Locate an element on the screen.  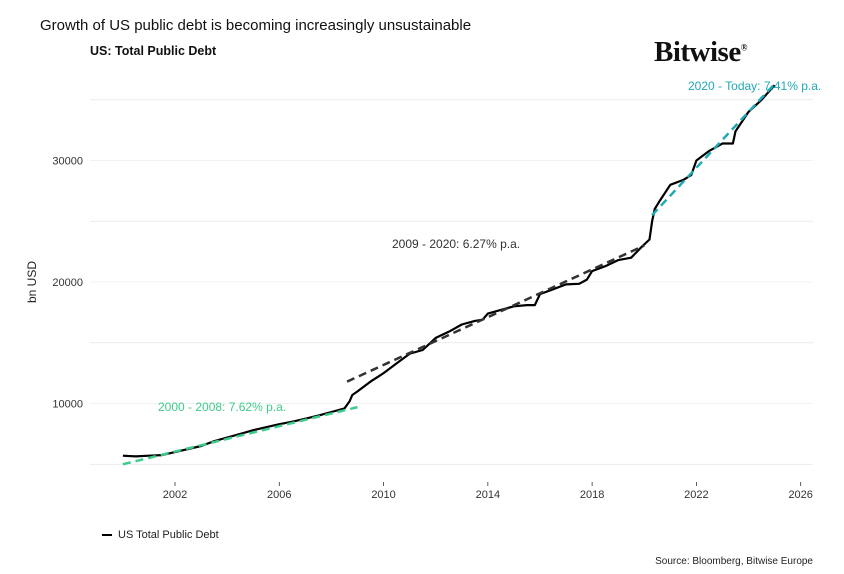
x-tick-label: 2010 is located at coordinates (383, 495).